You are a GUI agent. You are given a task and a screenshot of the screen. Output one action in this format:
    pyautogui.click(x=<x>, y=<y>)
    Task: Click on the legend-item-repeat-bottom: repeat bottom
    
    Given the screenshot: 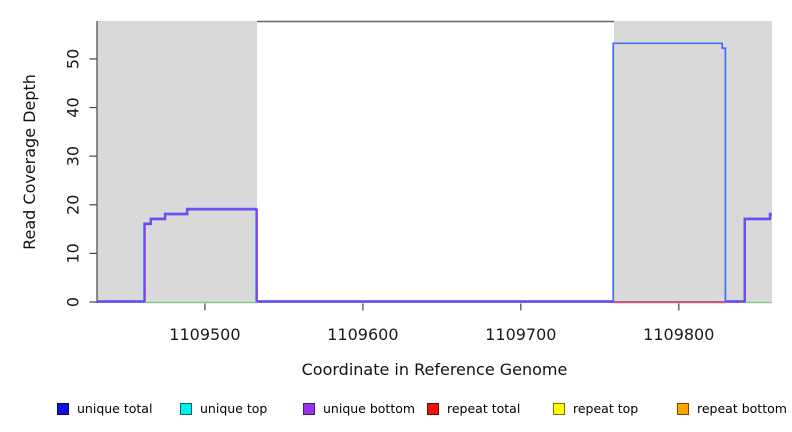 What is the action you would take?
    pyautogui.click(x=732, y=408)
    